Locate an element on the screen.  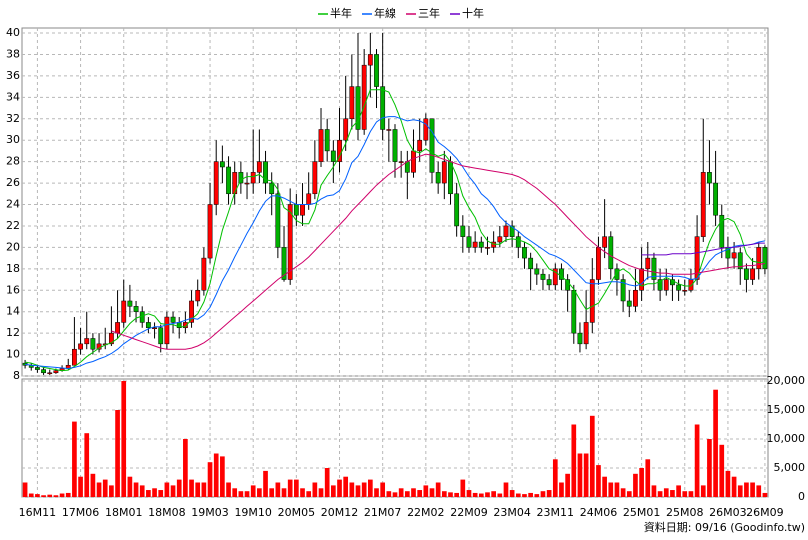
x-tick-label: 18M08 is located at coordinates (167, 512).